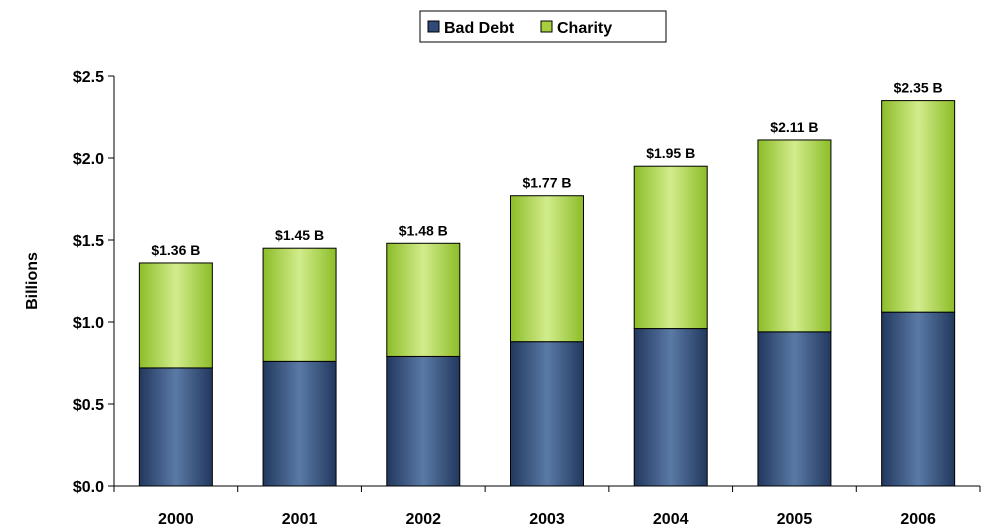  I want to click on bar-bad-debt-2002, so click(423, 421).